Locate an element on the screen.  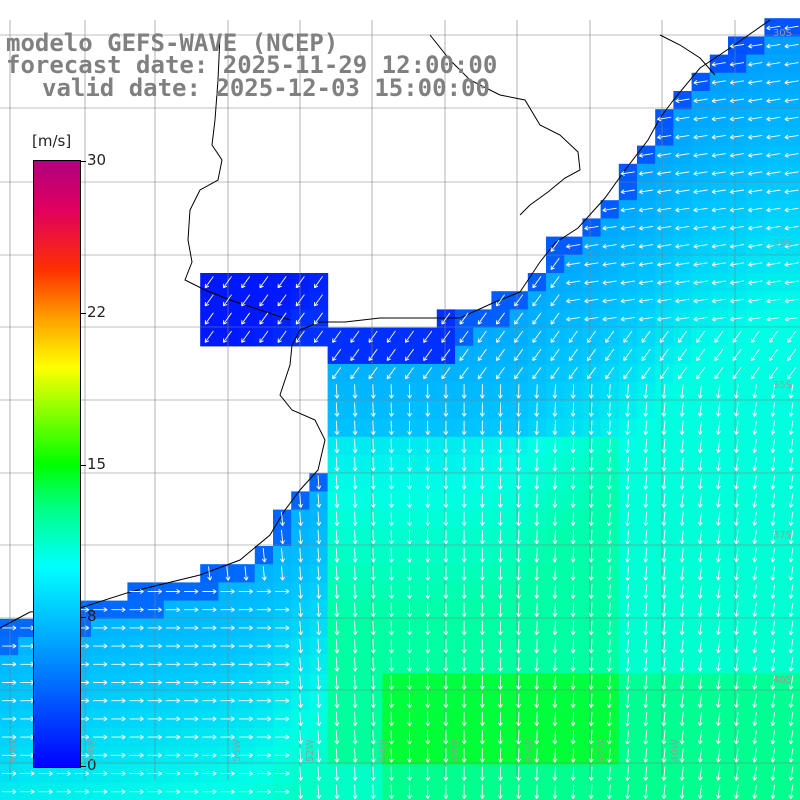
wind-cell is located at coordinates (791, 791).